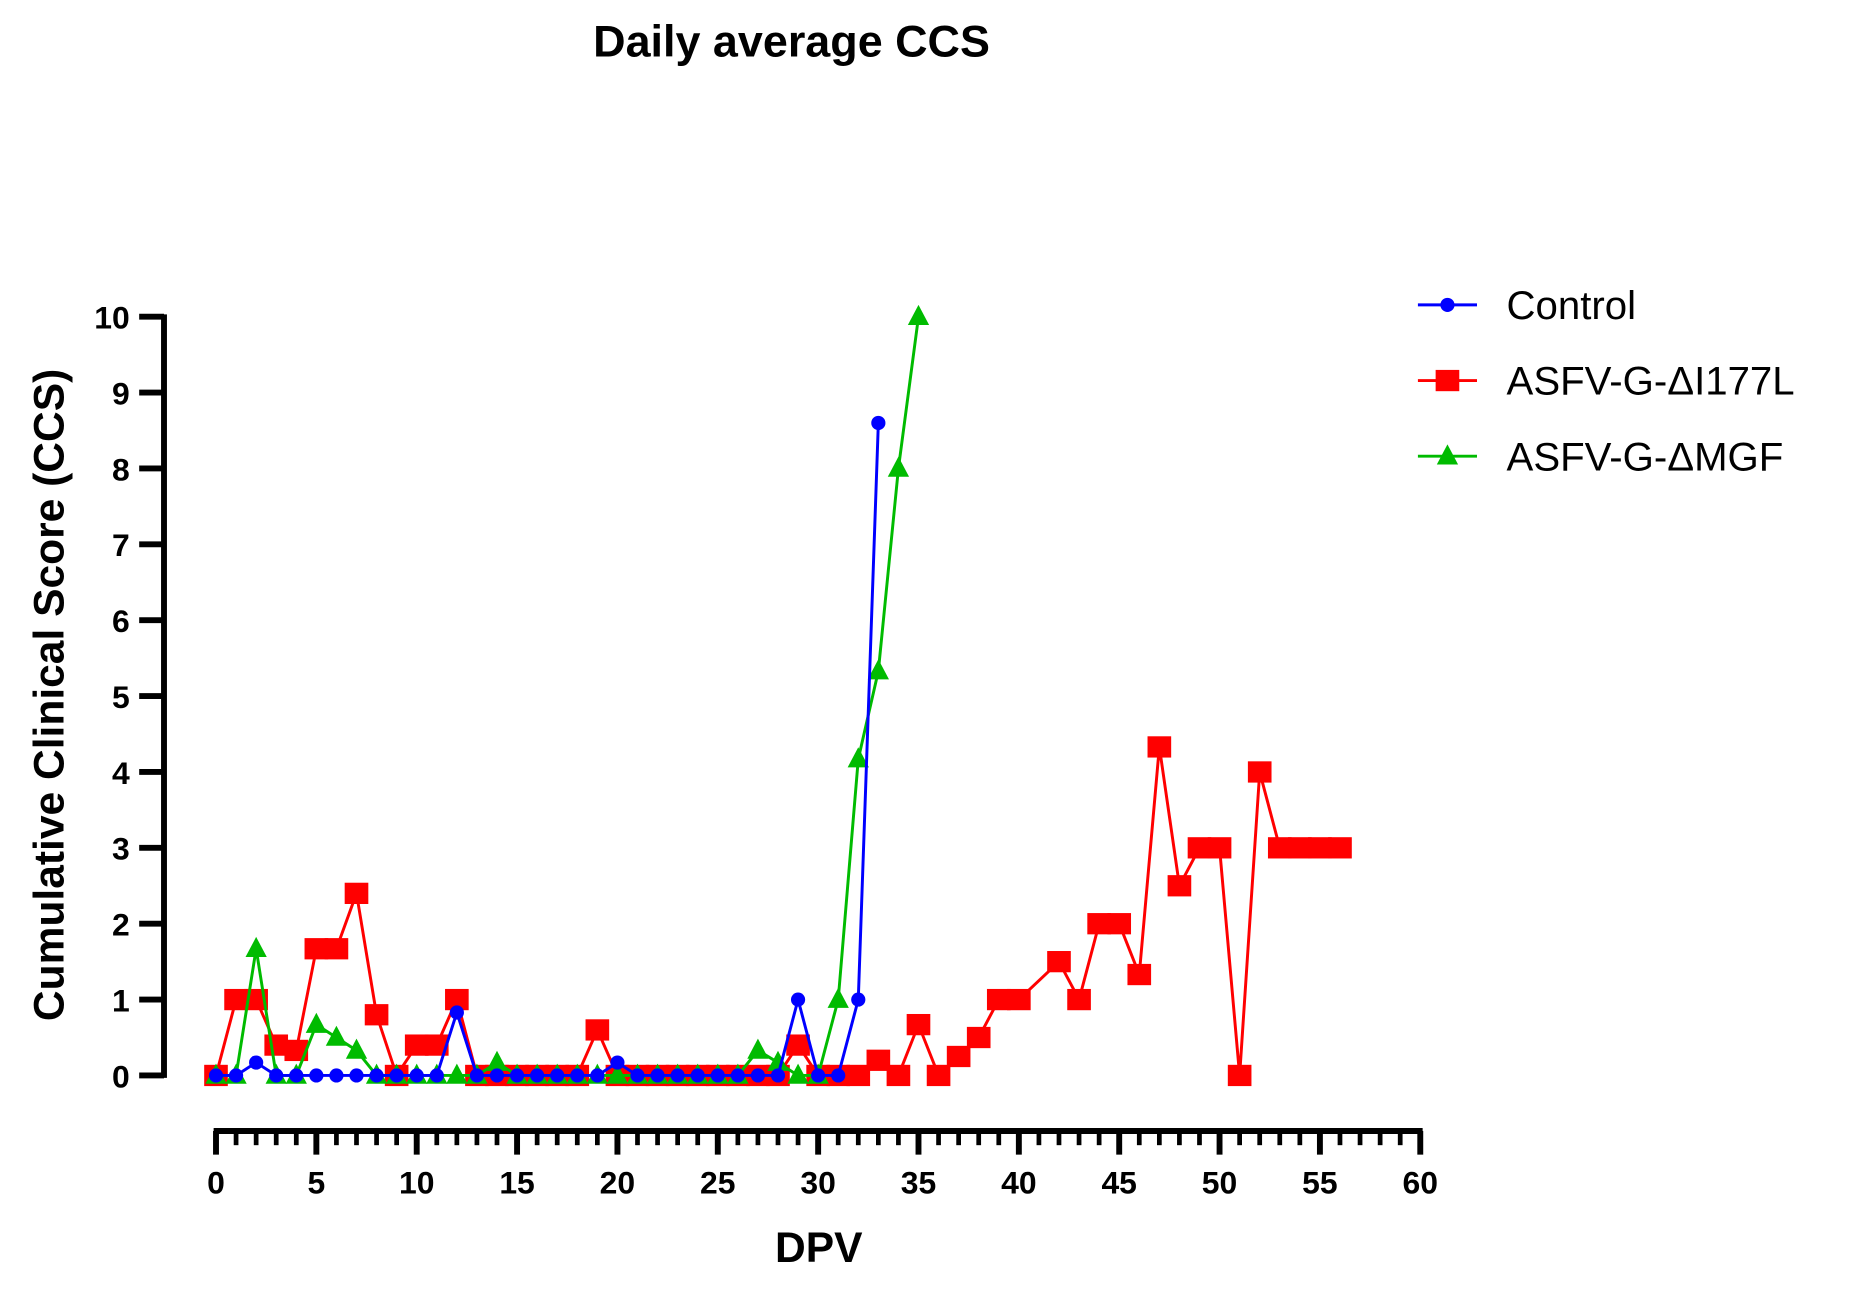 The height and width of the screenshot is (1300, 1862). What do you see at coordinates (121, 697) in the screenshot?
I see `y-tick-label: 5` at bounding box center [121, 697].